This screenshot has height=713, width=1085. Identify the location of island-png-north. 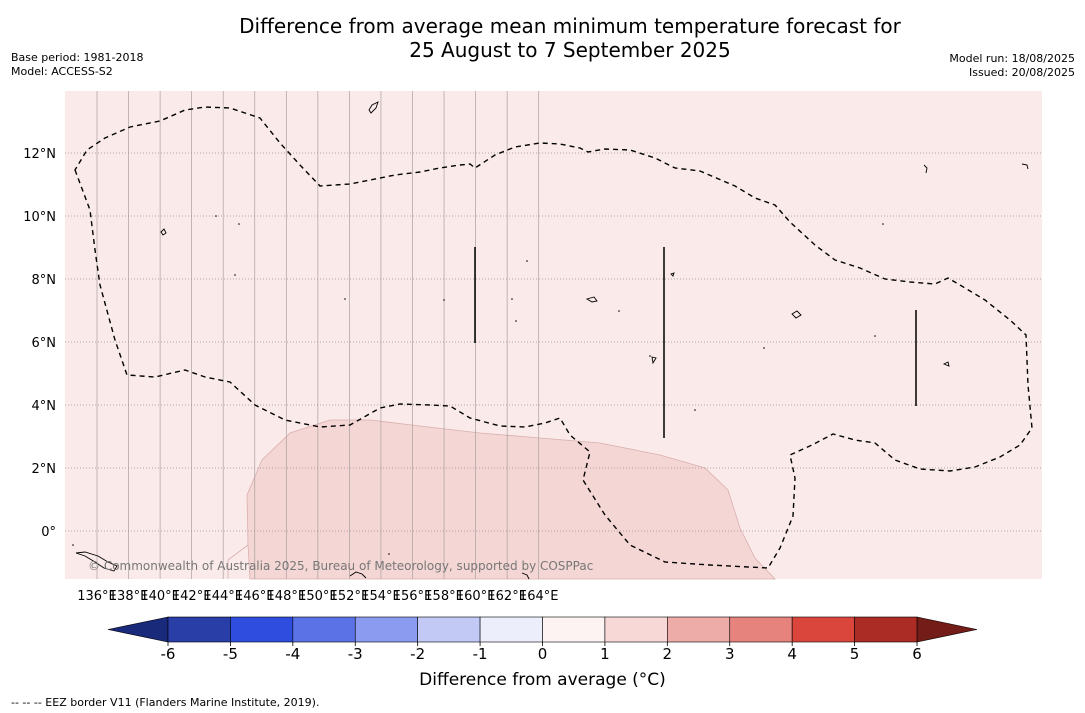
(358, 575).